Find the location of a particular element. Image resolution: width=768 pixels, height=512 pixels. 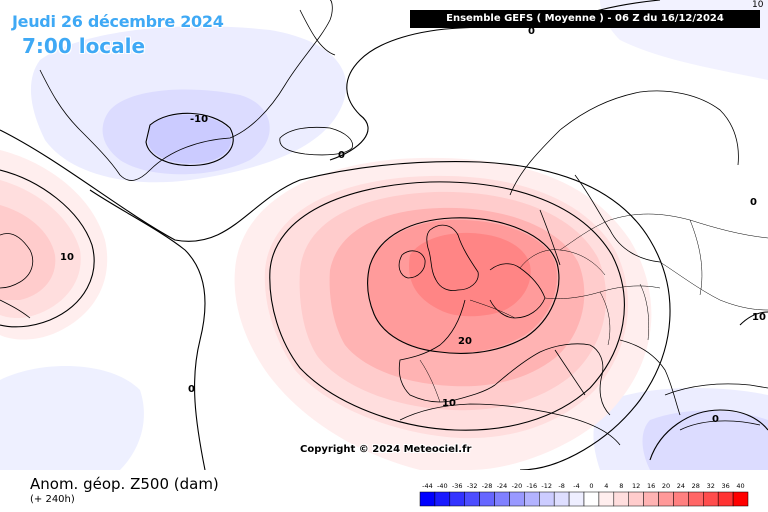

negative-anomaly-atlantic is located at coordinates (72, 418).